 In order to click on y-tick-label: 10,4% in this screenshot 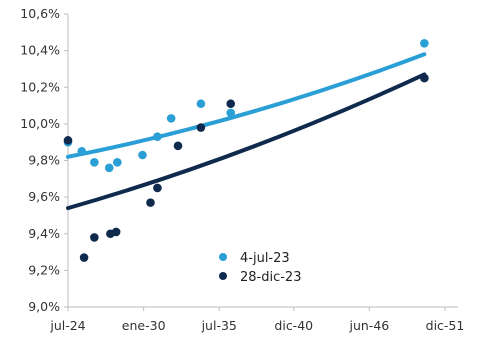, I will do `click(40, 50)`.